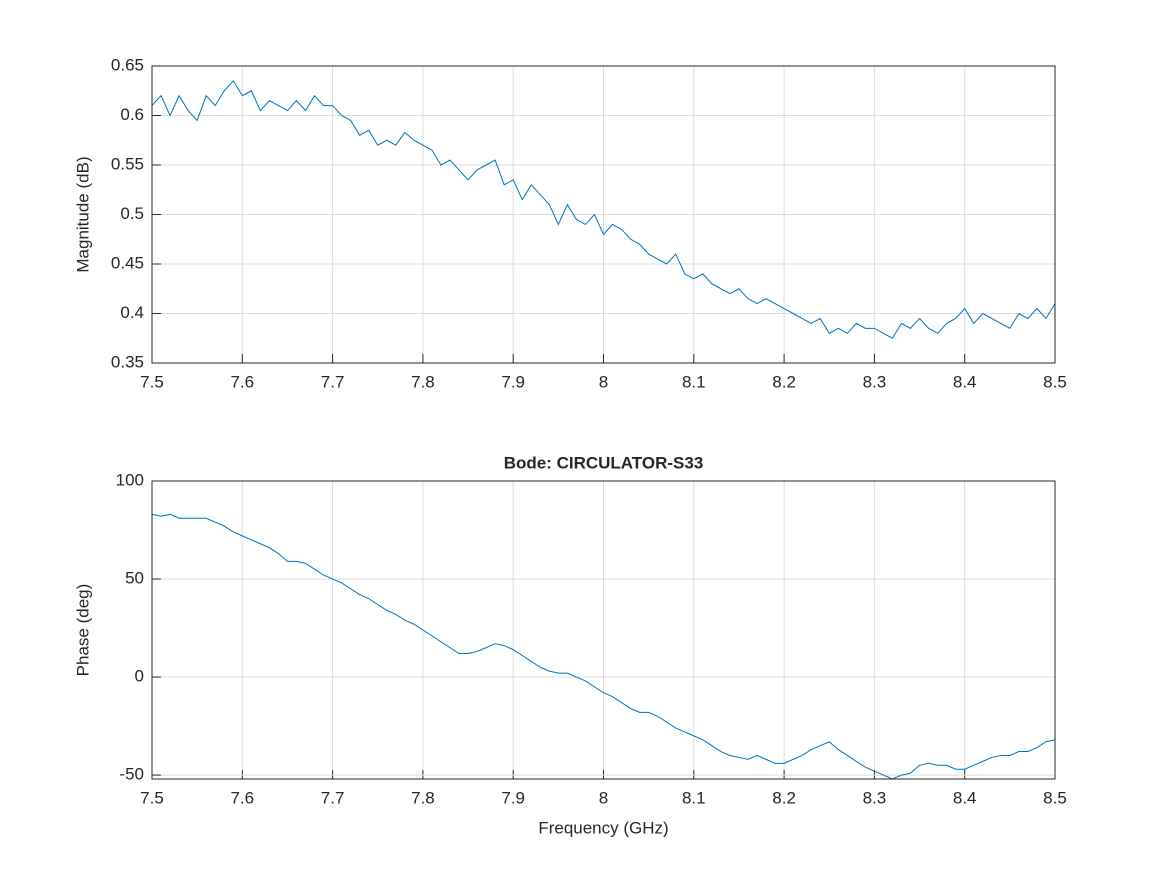  I want to click on chart-title: Bode: CIRCULATOR-S33, so click(604, 462).